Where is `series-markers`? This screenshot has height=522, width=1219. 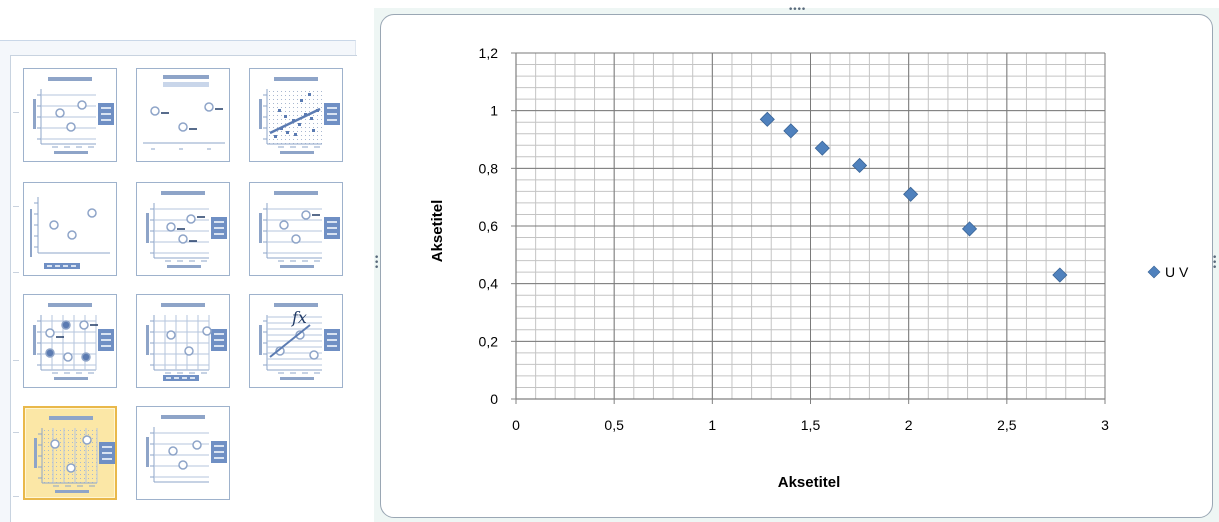 series-markers is located at coordinates (913, 197).